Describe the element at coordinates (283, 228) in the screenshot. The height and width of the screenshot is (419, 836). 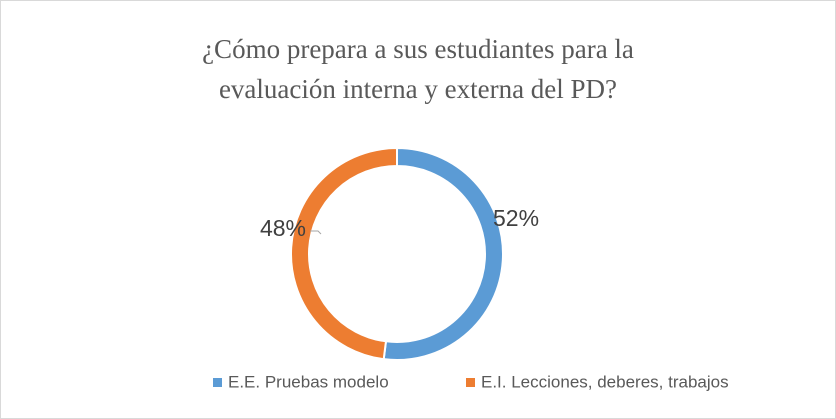
I see `data-label: 48%` at that location.